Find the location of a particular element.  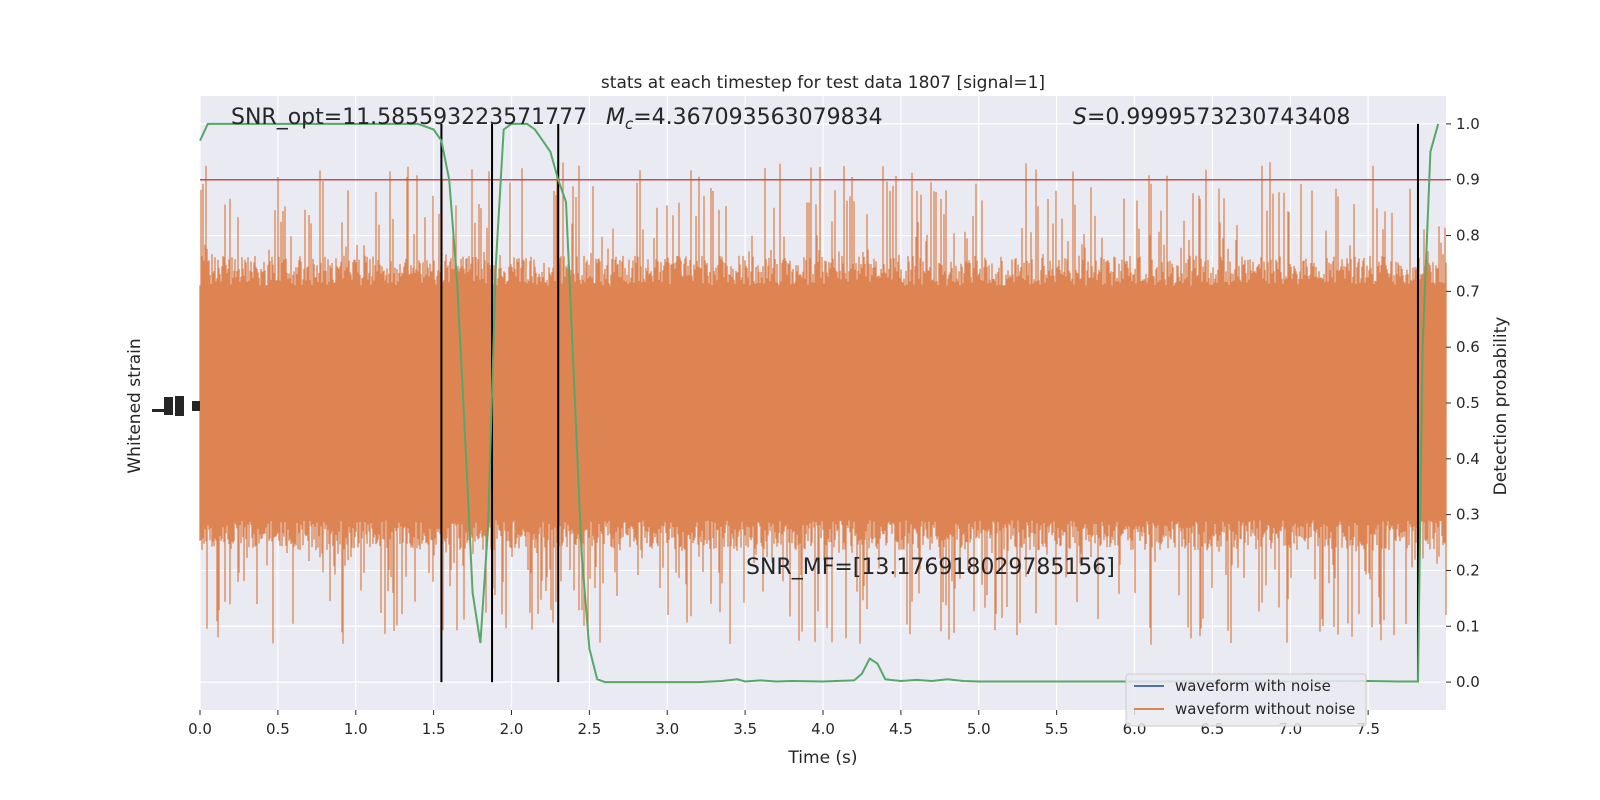

y-axis-ticks-right: 0.0 0.1 0.2 0.3 0.4 0.5 0.6 0.7 0.8 0.9 1.0 is located at coordinates (1463, 403).